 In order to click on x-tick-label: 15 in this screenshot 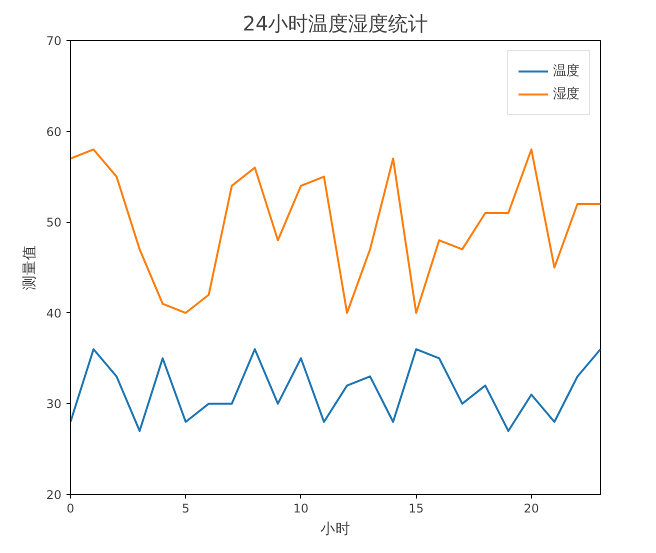, I will do `click(416, 509)`.